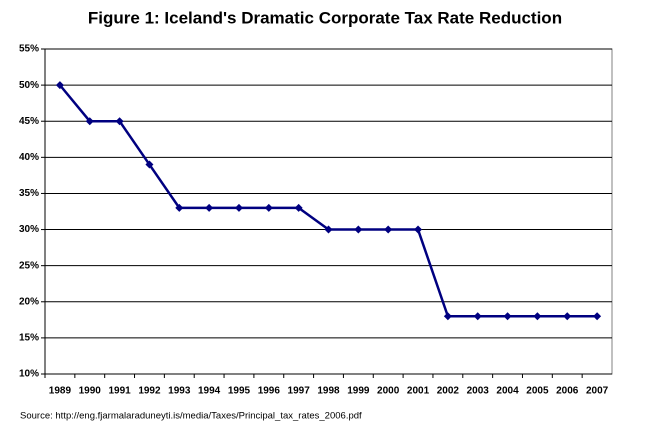 Image resolution: width=650 pixels, height=445 pixels. Describe the element at coordinates (29, 193) in the screenshot. I see `y-tick-label: 35%` at that location.